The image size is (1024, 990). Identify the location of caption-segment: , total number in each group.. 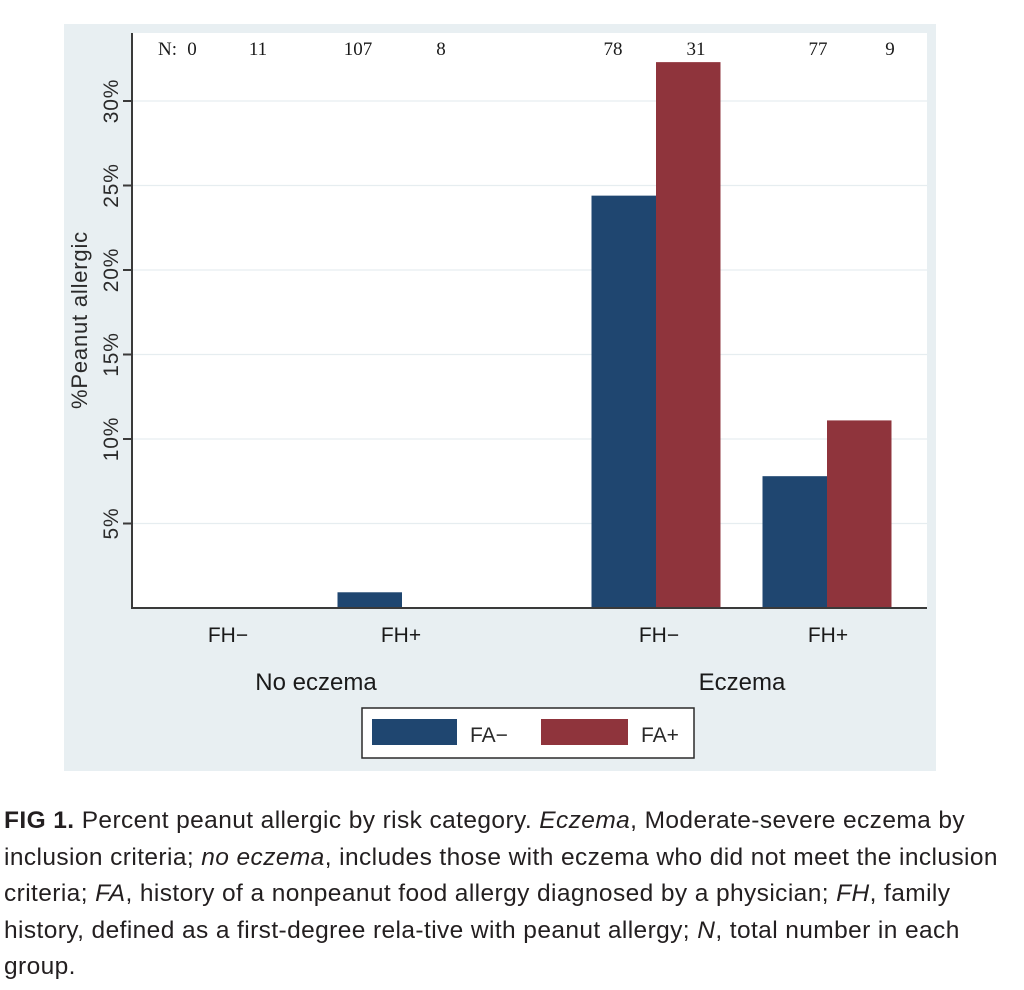
(482, 948).